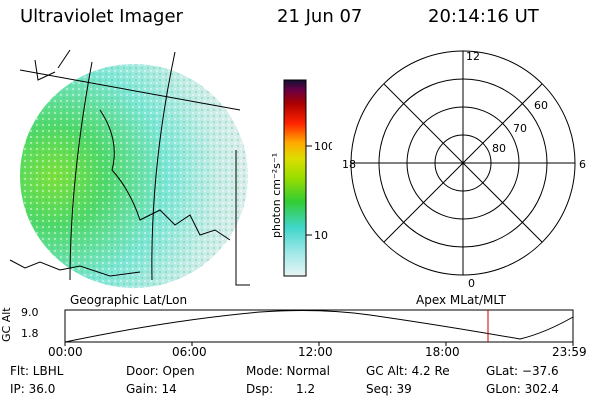  Describe the element at coordinates (37, 371) in the screenshot. I see `status-filter: Flt: LBHL` at that location.